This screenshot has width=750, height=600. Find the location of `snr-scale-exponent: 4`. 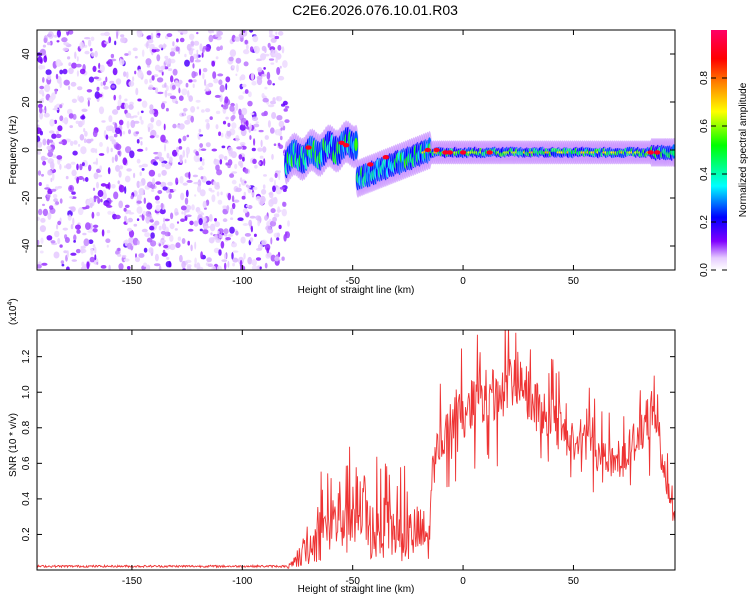

snr-scale-exponent: 4 is located at coordinates (10, 304).